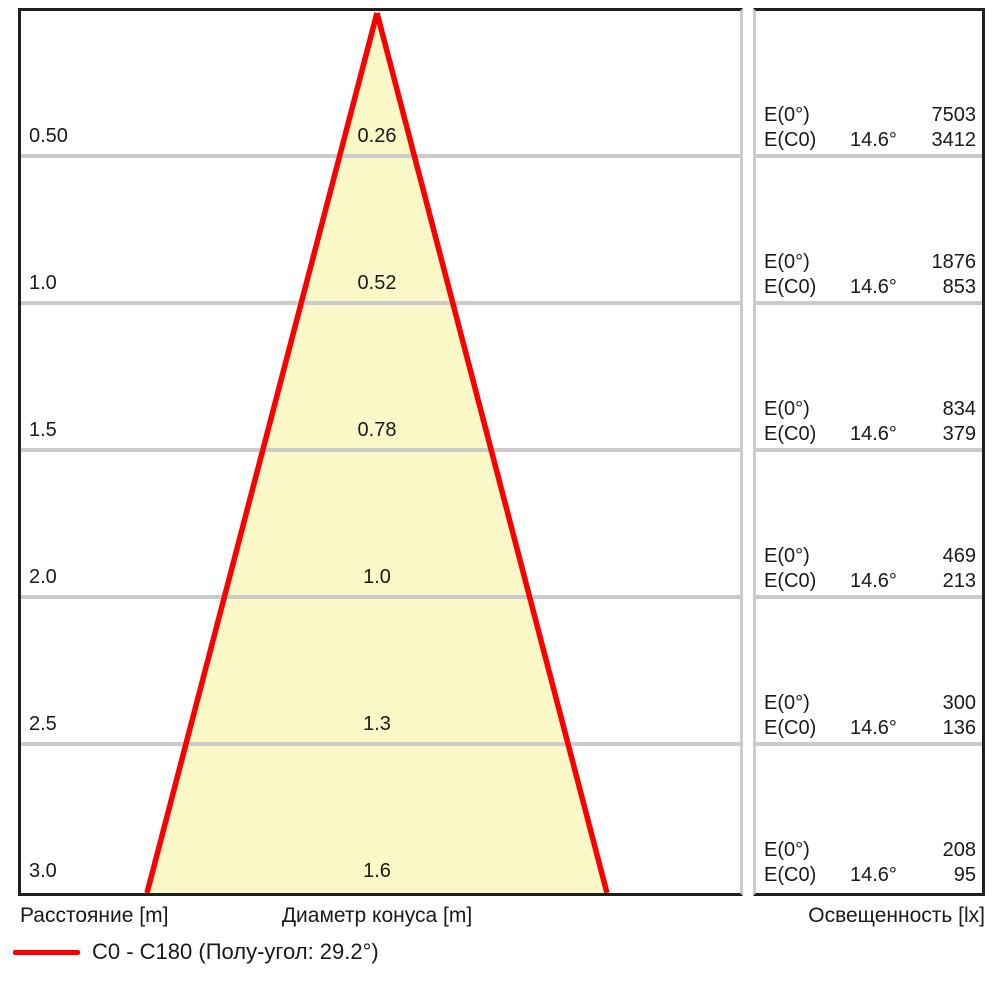  Describe the element at coordinates (43, 430) in the screenshot. I see `distance-label: 1.5` at that location.